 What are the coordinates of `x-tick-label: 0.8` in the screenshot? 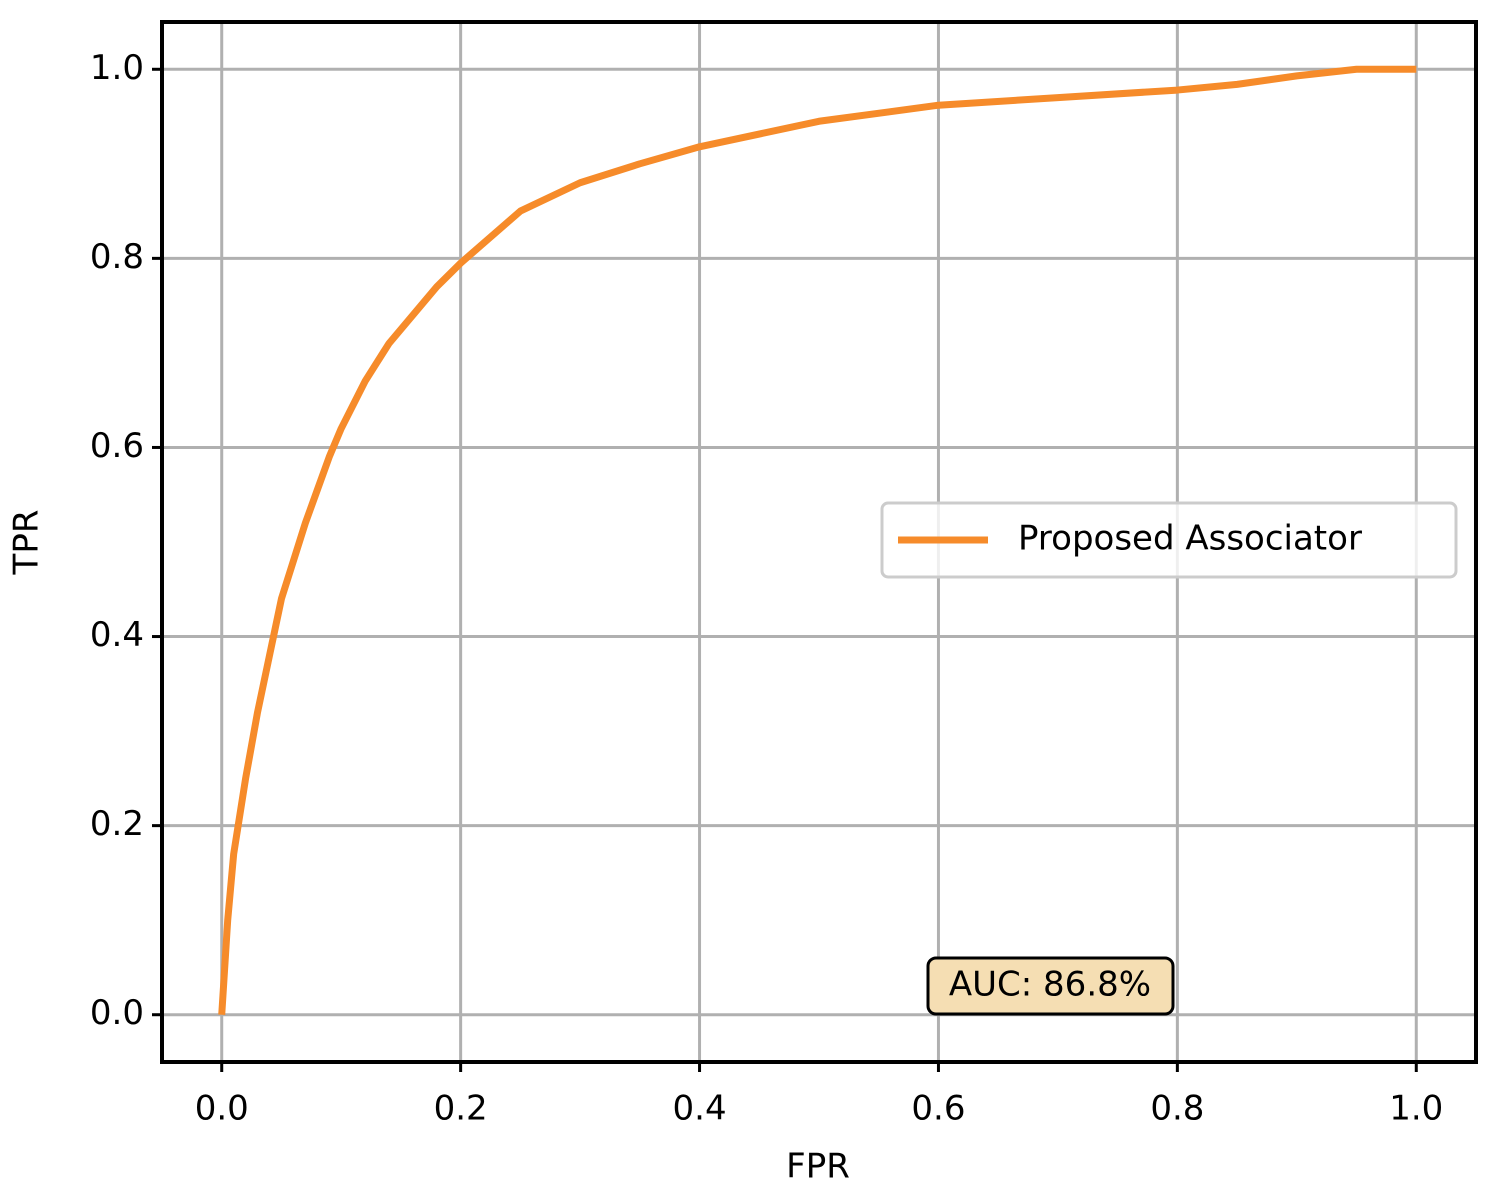 It's located at (1177, 1109).